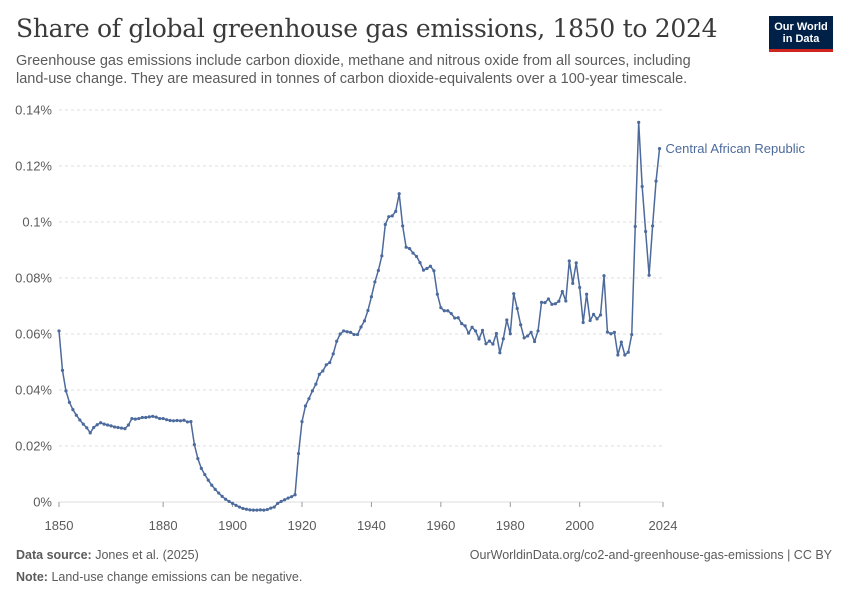 The width and height of the screenshot is (850, 600). I want to click on data-source: Data source: Jones et al. (2025), so click(107, 555).